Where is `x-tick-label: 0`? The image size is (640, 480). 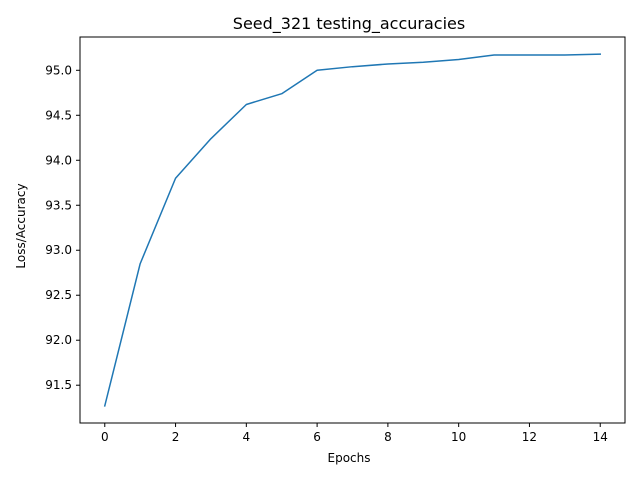 x-tick-label: 0 is located at coordinates (105, 437).